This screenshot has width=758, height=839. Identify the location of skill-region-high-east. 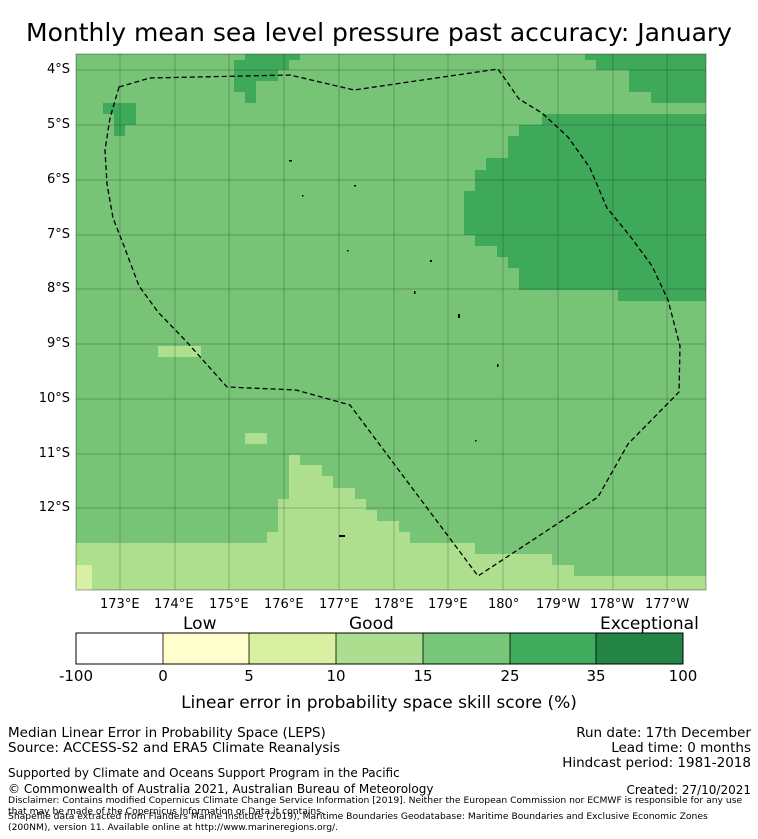
(585, 207).